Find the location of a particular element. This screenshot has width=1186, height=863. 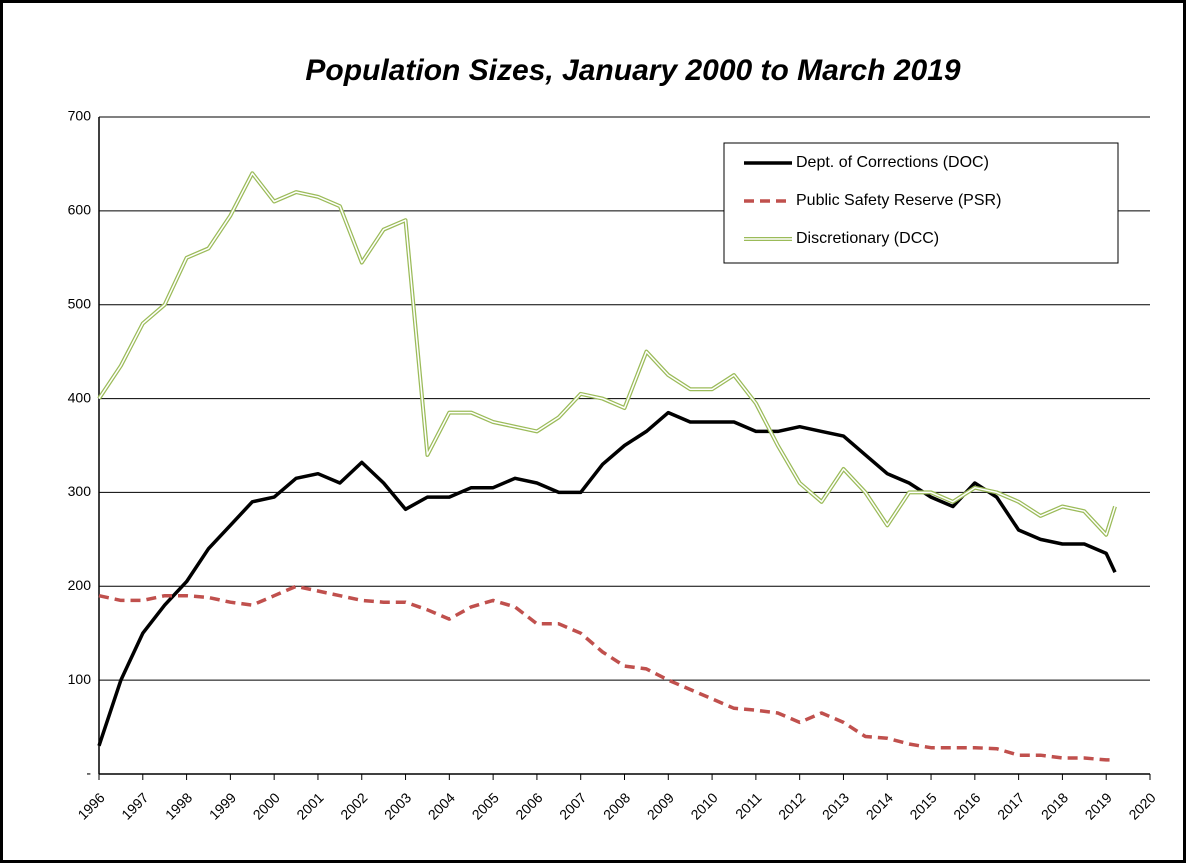

legend-label: Dept. of Corrections (DOC) is located at coordinates (892, 162).